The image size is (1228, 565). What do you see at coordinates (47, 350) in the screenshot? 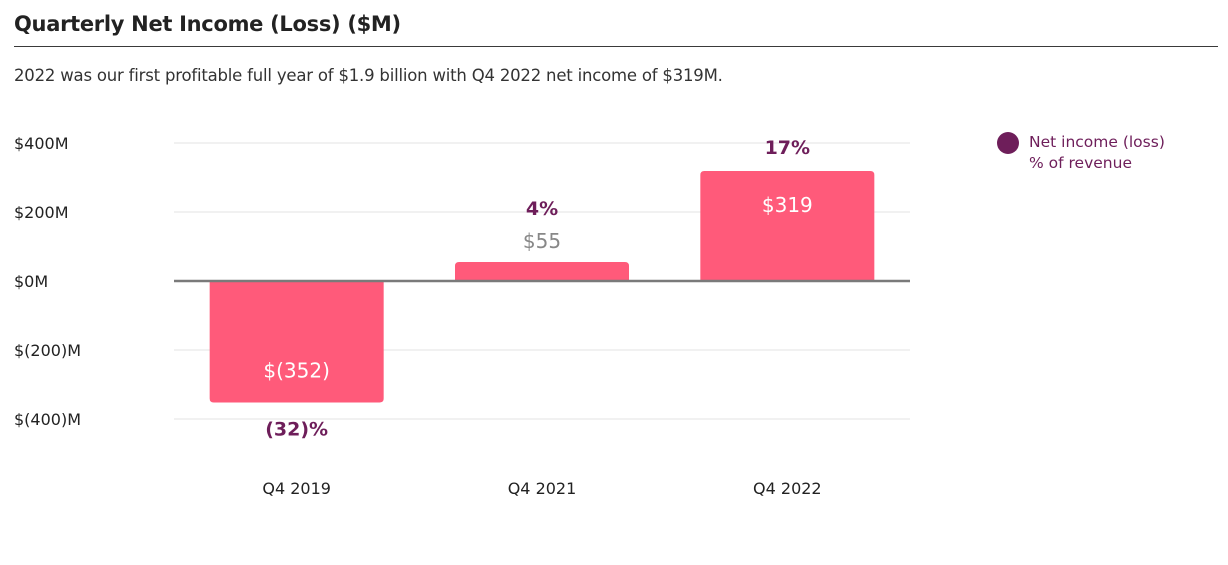
I see `y-tick-label: $(200)M` at bounding box center [47, 350].